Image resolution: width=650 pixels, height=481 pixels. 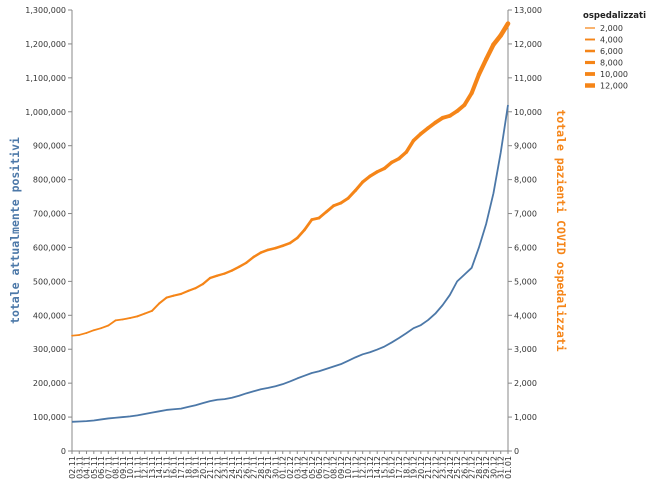 What do you see at coordinates (49, 417) in the screenshot?
I see `y-left-tick-label: 100,000` at bounding box center [49, 417].